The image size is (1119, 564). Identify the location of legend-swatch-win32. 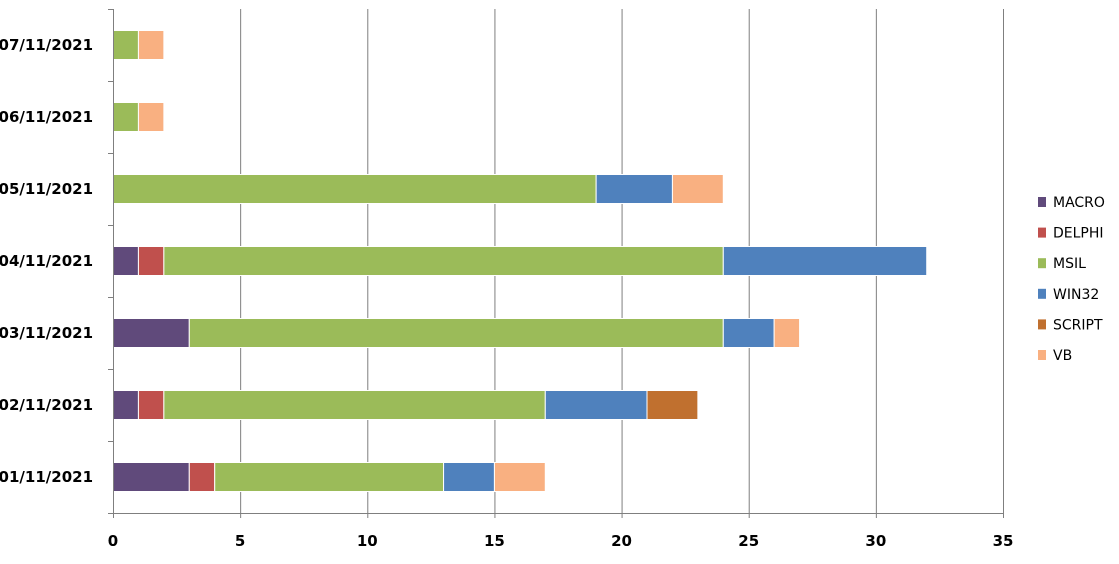
(1042, 293).